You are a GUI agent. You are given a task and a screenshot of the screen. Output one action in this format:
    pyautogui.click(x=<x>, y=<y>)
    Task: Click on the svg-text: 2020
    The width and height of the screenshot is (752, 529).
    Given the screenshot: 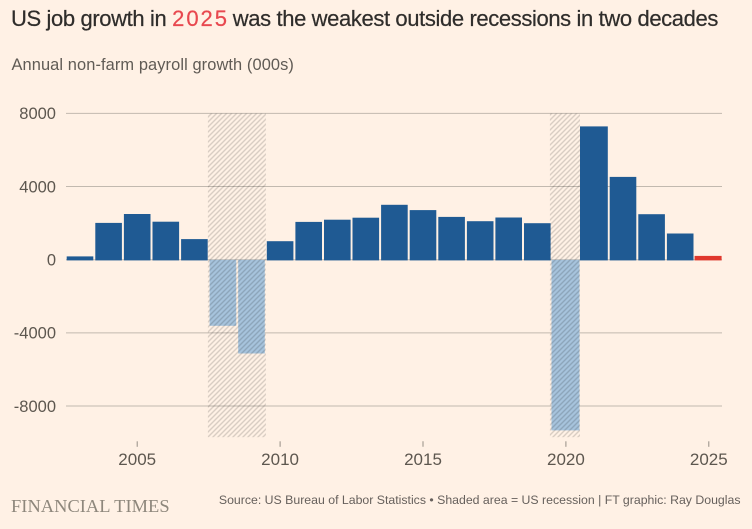 What is the action you would take?
    pyautogui.click(x=566, y=459)
    